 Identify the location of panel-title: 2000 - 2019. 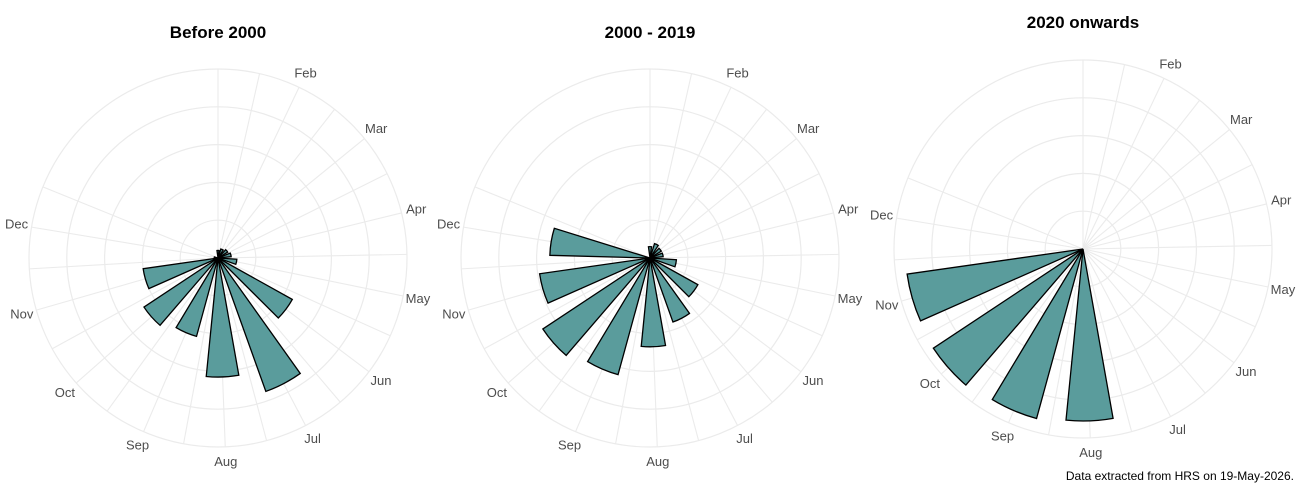
(650, 32).